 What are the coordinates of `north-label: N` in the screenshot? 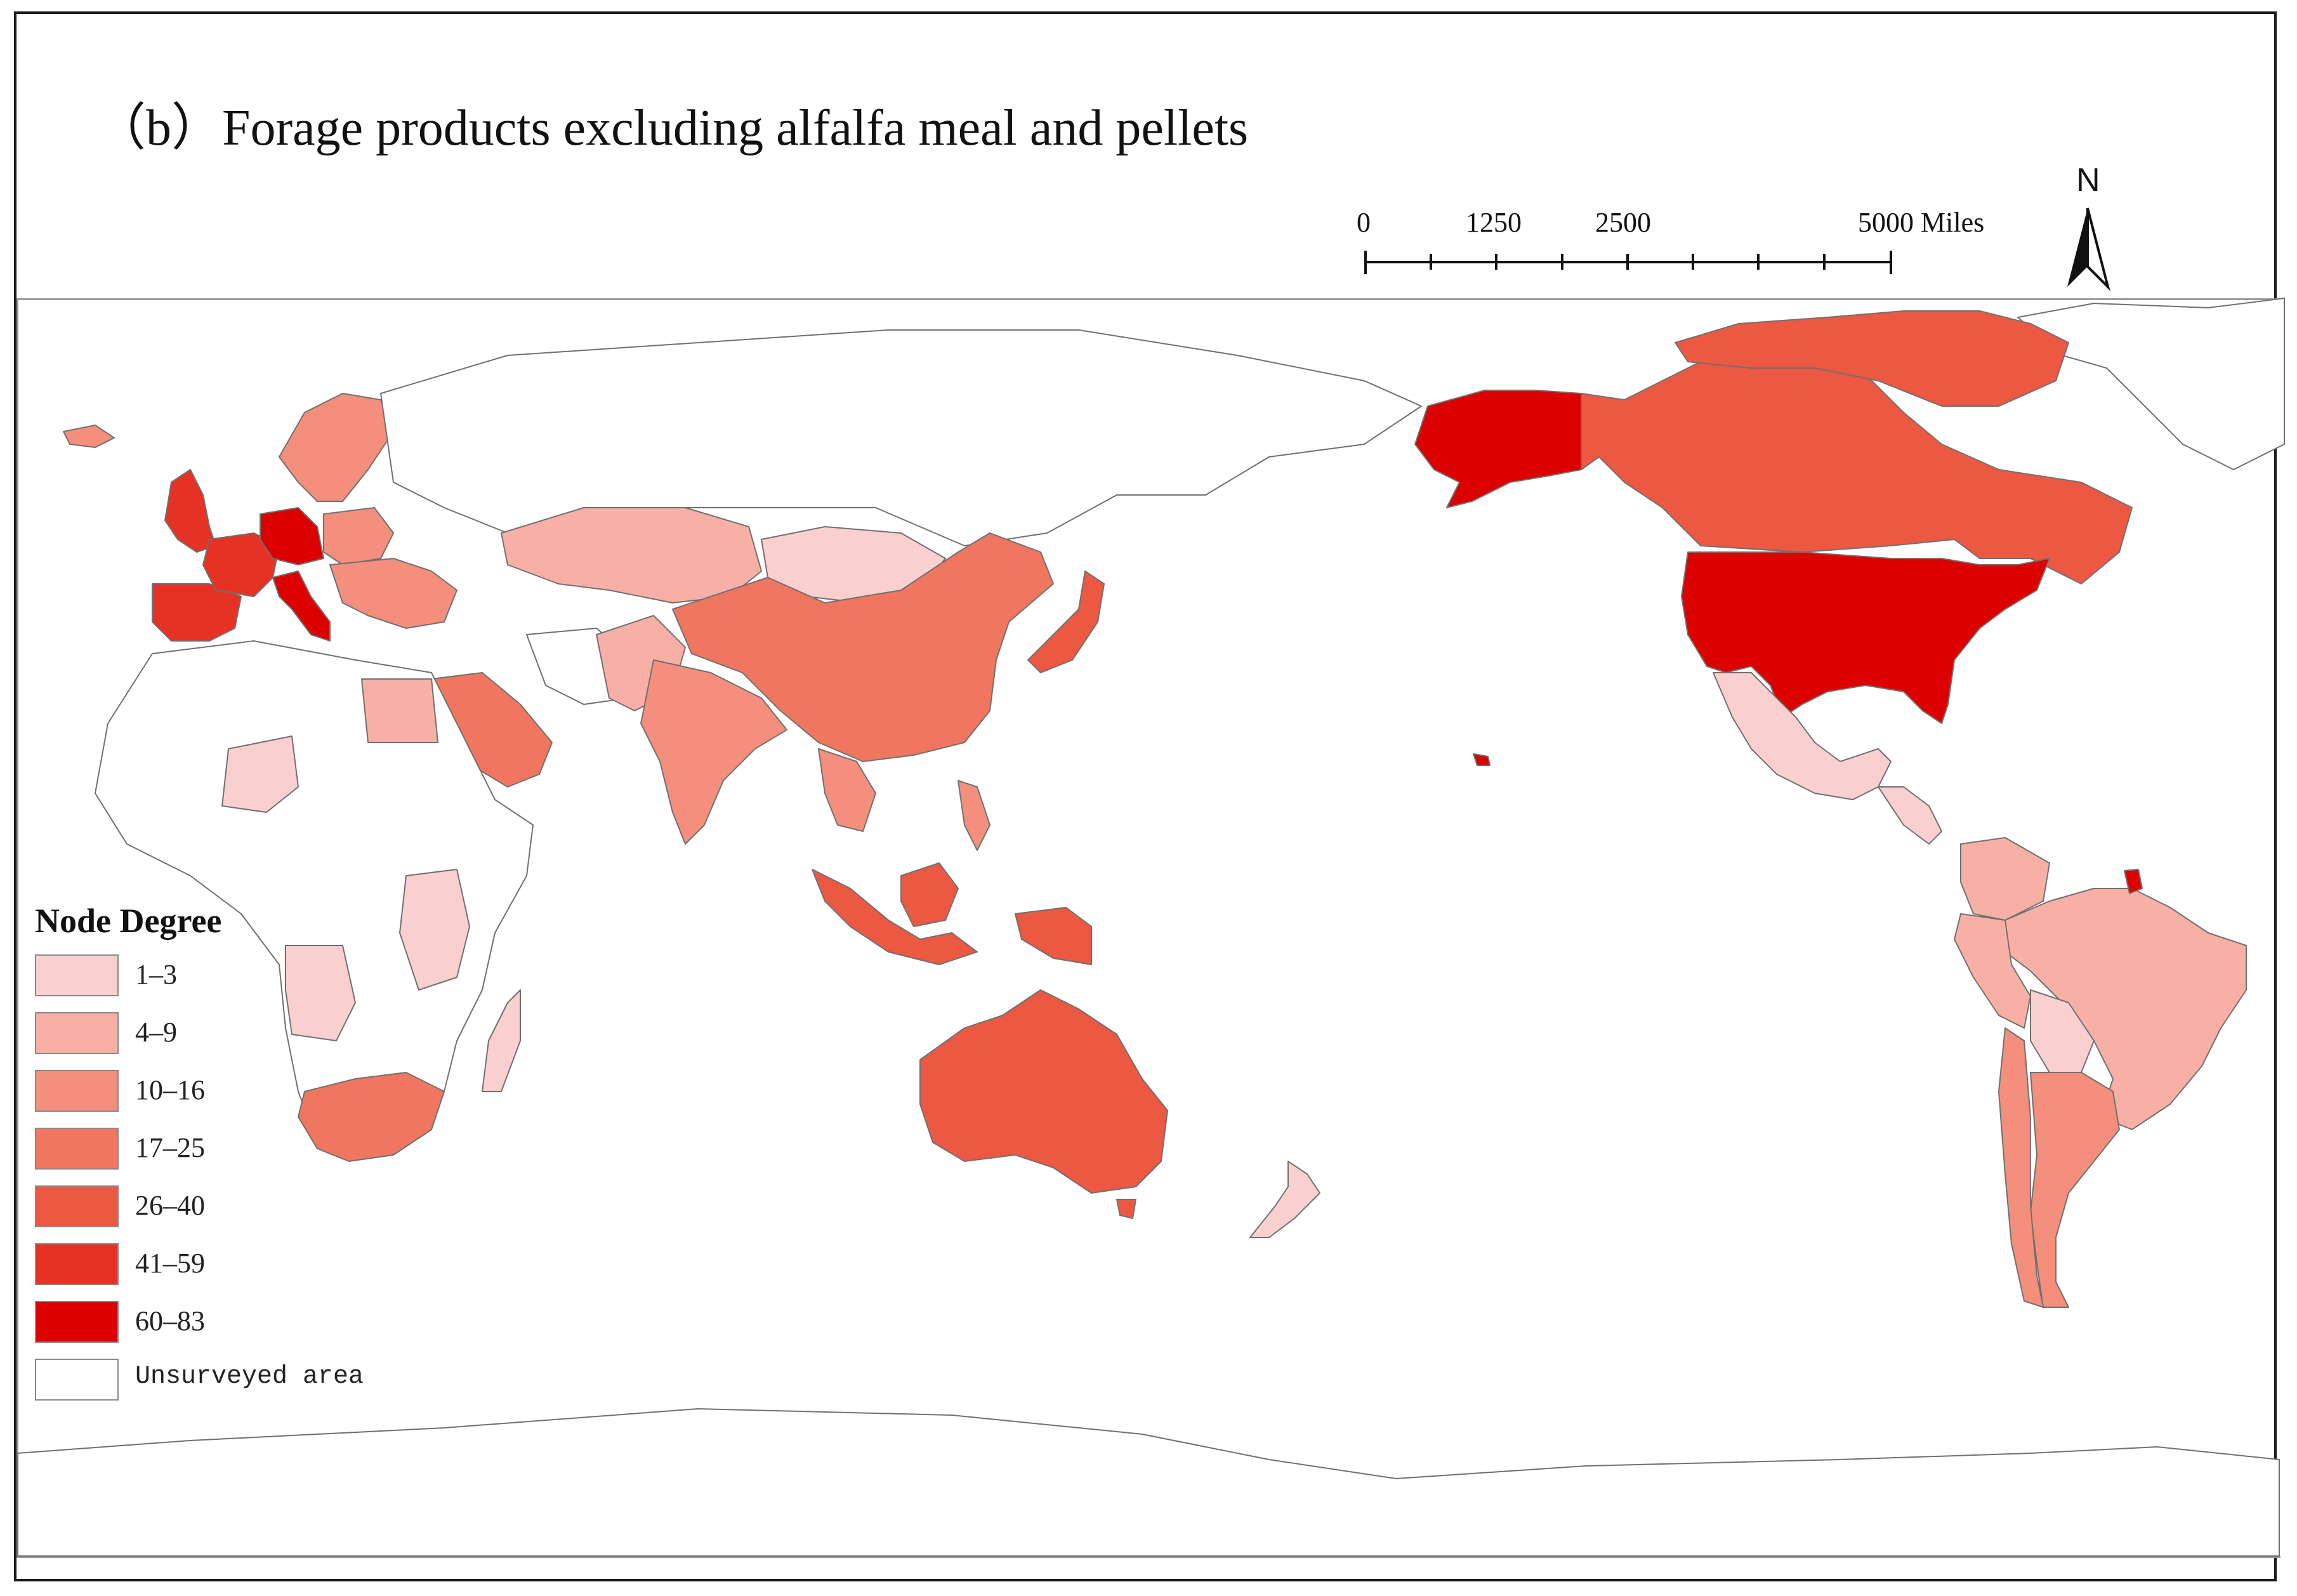 It's located at (2088, 181).